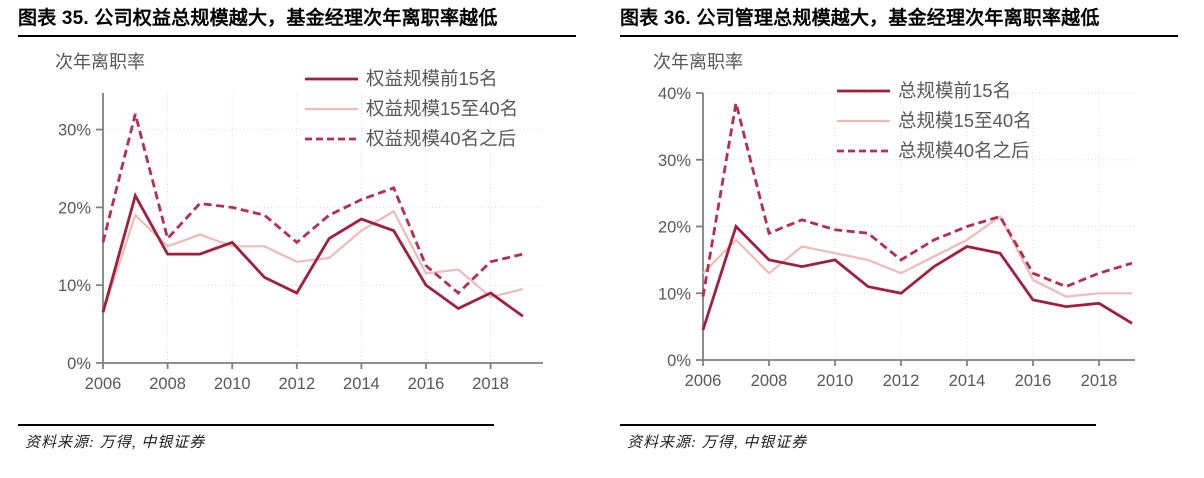 This screenshot has width=1204, height=478. I want to click on legend-label: 总规模15至40名, so click(965, 120).